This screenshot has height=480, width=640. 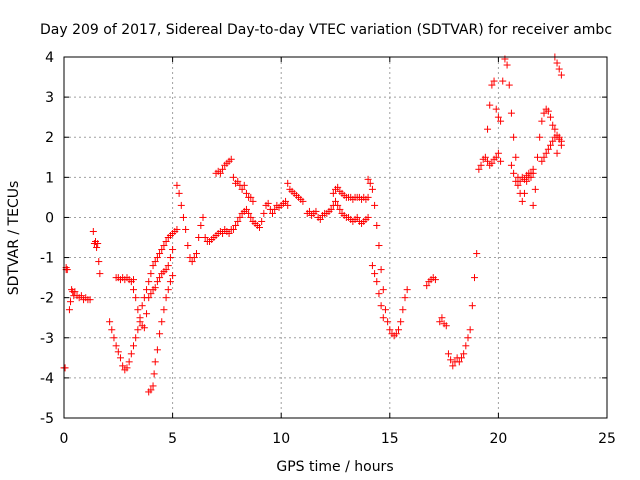 I want to click on y-tick-label: -4, so click(x=47, y=379).